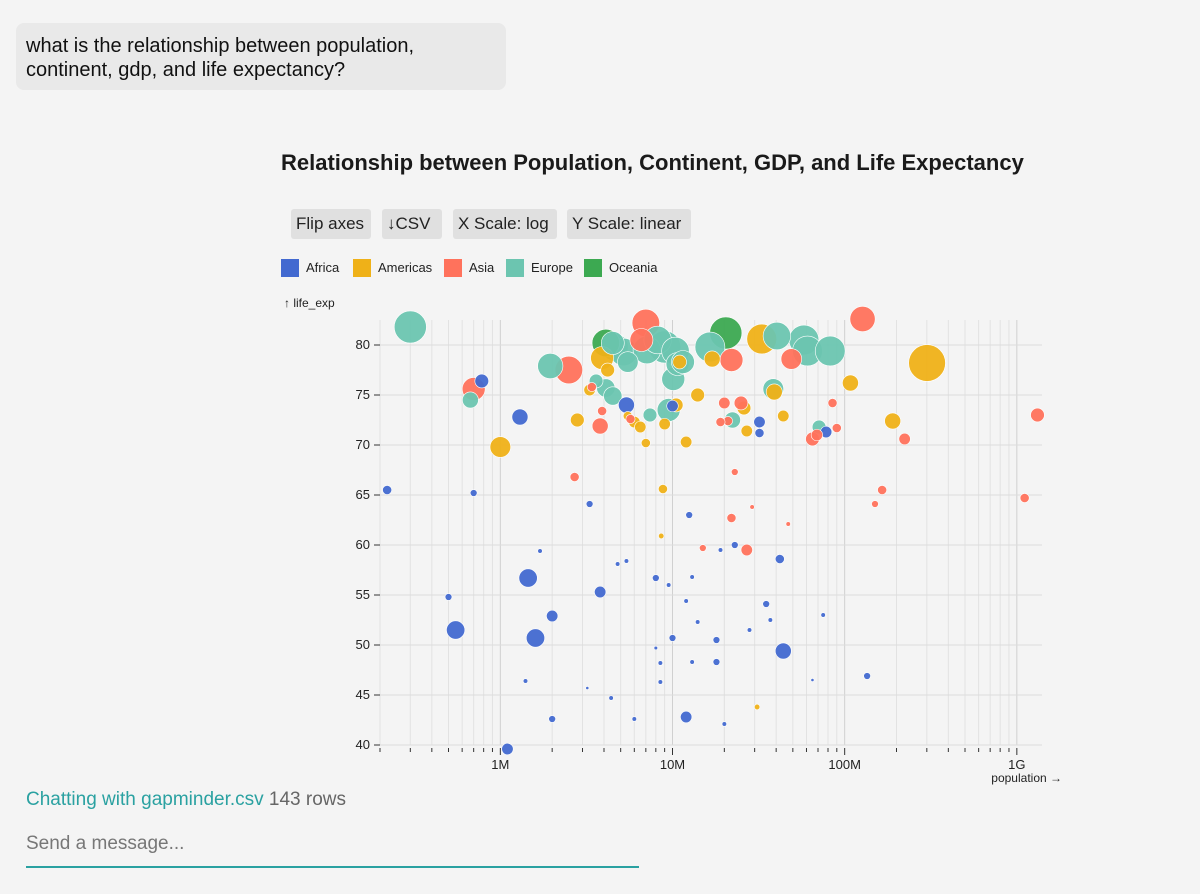 The width and height of the screenshot is (1200, 894). I want to click on legend-label-asia: Asia, so click(482, 267).